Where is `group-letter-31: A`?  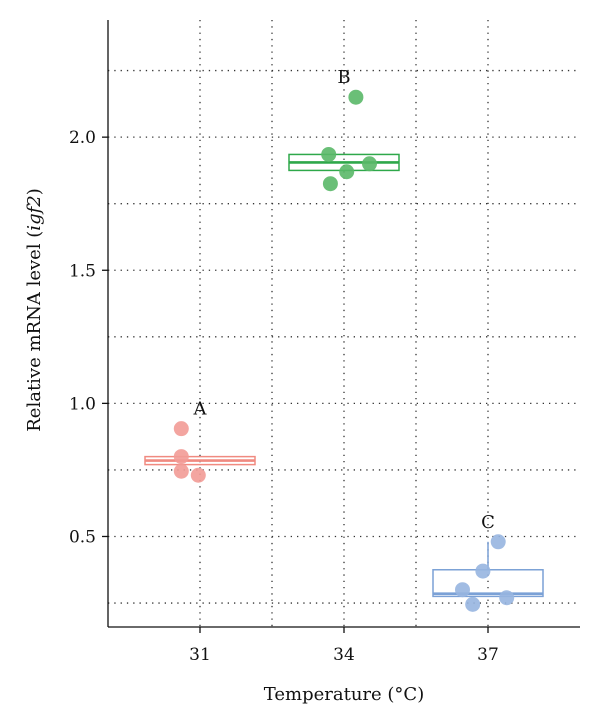
group-letter-31: A is located at coordinates (200, 409).